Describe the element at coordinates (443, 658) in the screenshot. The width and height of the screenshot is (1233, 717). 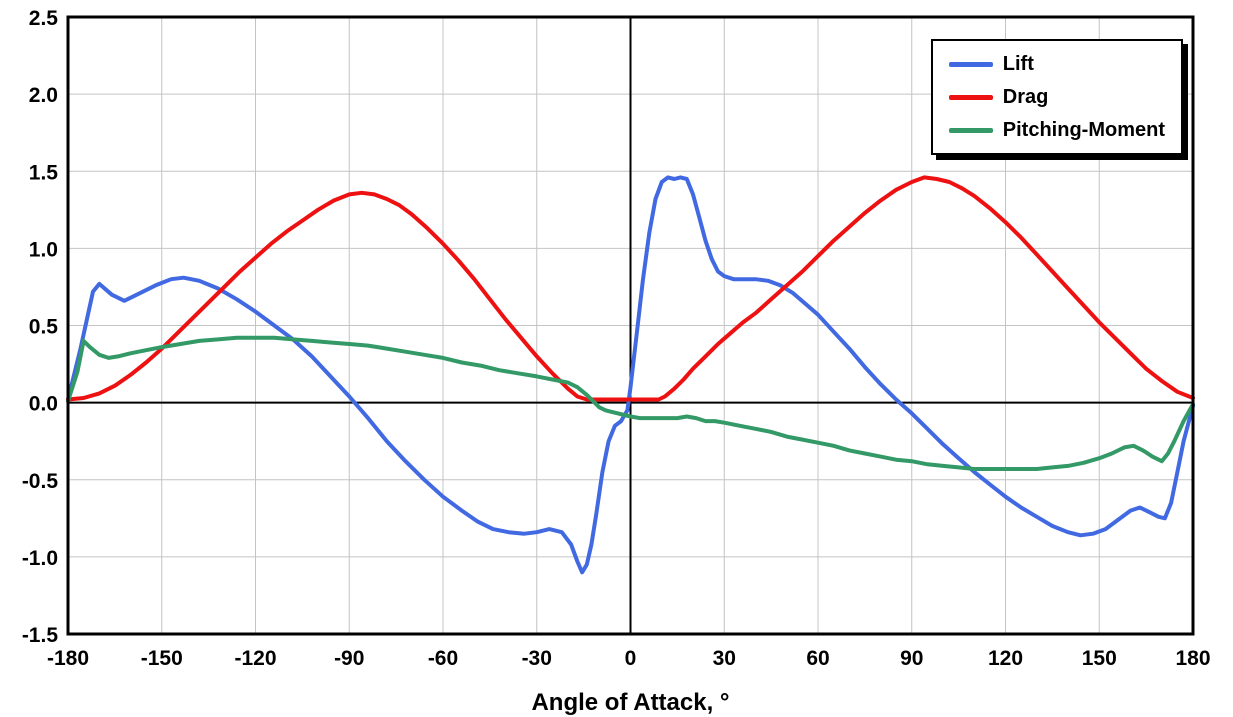
I see `x-tick-label: -60` at that location.